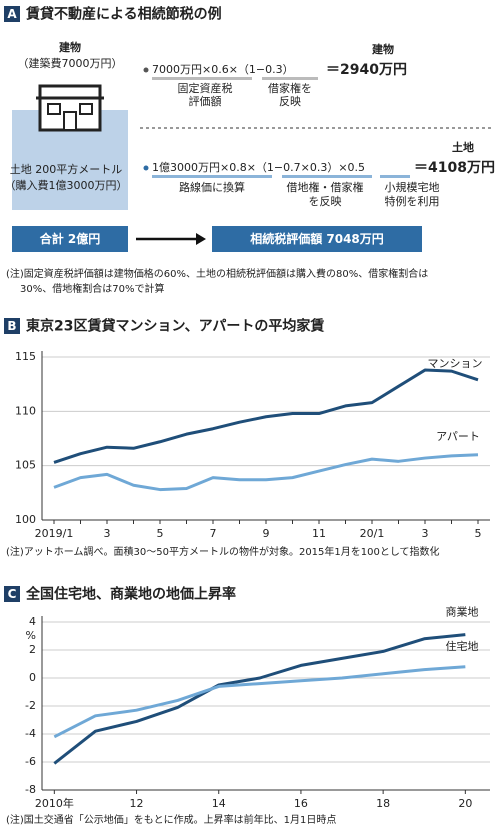 The width and height of the screenshot is (500, 833). Describe the element at coordinates (290, 101) in the screenshot. I see `formula-note: 反映` at that location.